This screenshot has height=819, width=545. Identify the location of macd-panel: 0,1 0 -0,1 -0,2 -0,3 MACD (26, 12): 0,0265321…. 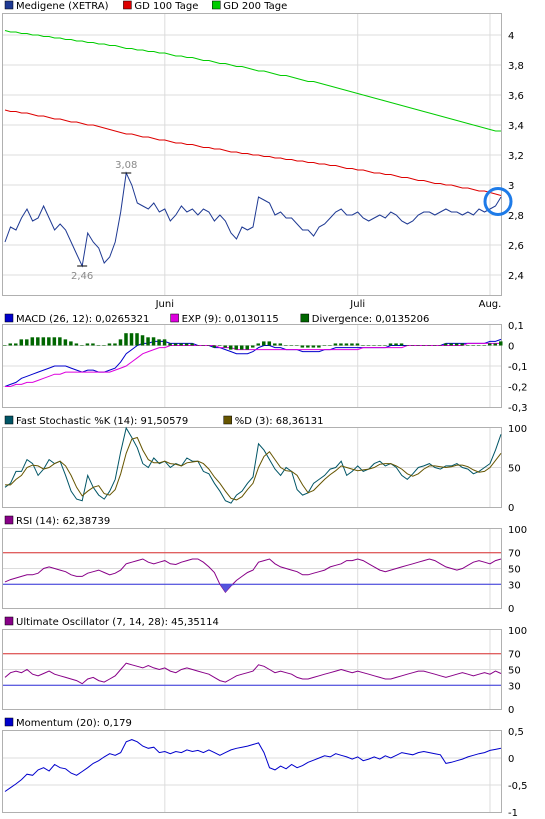
(265, 363).